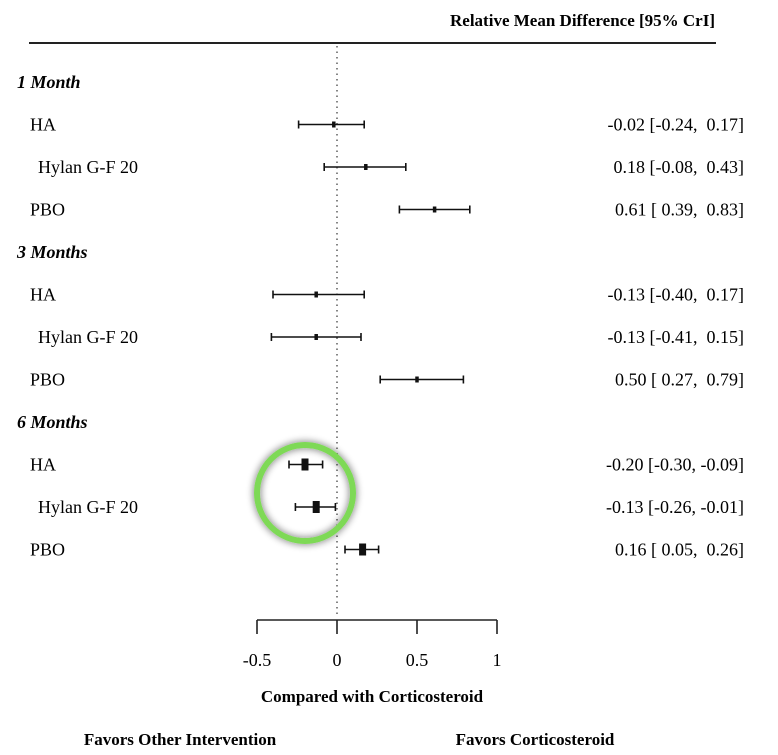  What do you see at coordinates (676, 295) in the screenshot?
I see `row-estimate-text: -0.13 [-0.40, 0.17]` at bounding box center [676, 295].